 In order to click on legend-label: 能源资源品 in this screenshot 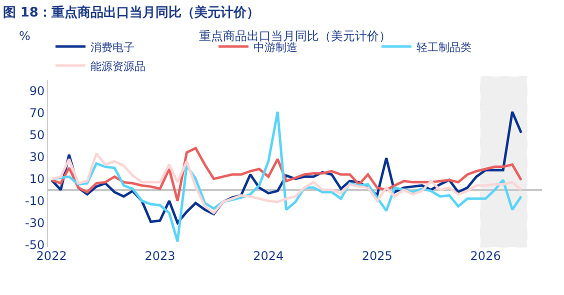, I will do `click(118, 66)`.